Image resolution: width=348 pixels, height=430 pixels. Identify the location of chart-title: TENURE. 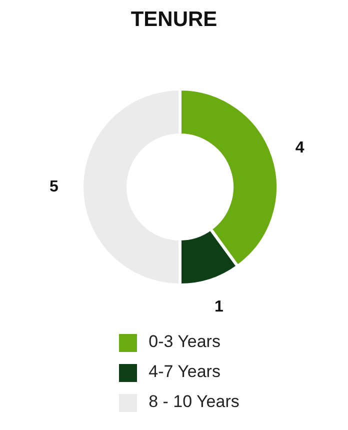
(174, 20).